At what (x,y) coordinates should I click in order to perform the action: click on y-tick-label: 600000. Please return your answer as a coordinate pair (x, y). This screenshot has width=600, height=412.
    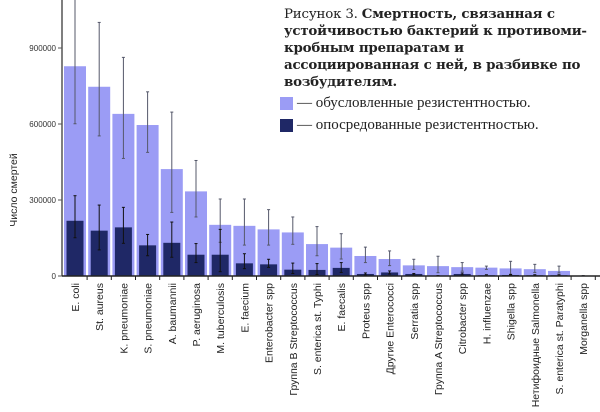
    Looking at the image, I should click on (42, 124).